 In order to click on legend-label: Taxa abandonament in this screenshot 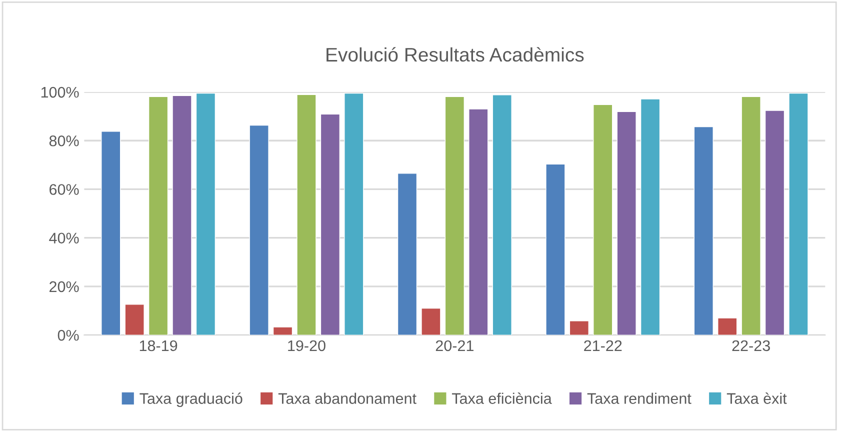, I will do `click(347, 398)`.